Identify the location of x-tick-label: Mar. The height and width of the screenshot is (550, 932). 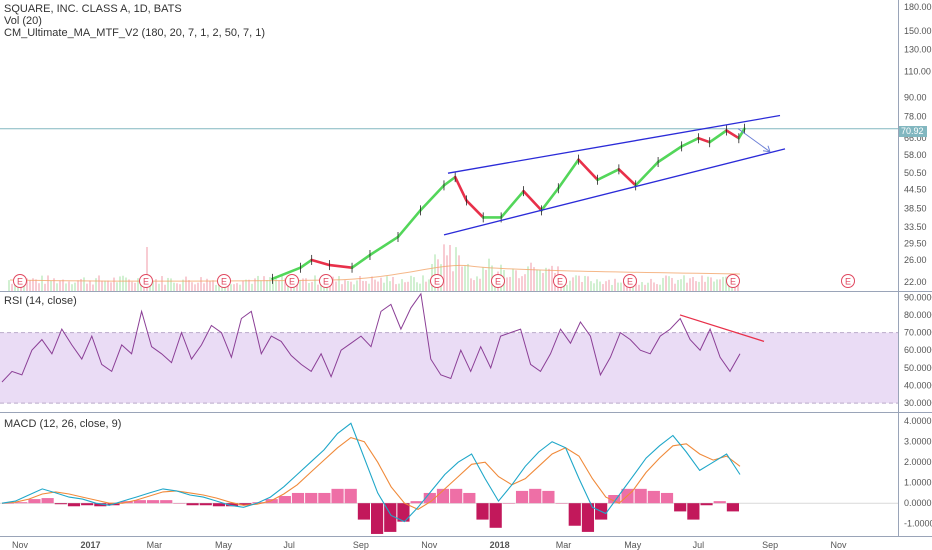
(564, 545).